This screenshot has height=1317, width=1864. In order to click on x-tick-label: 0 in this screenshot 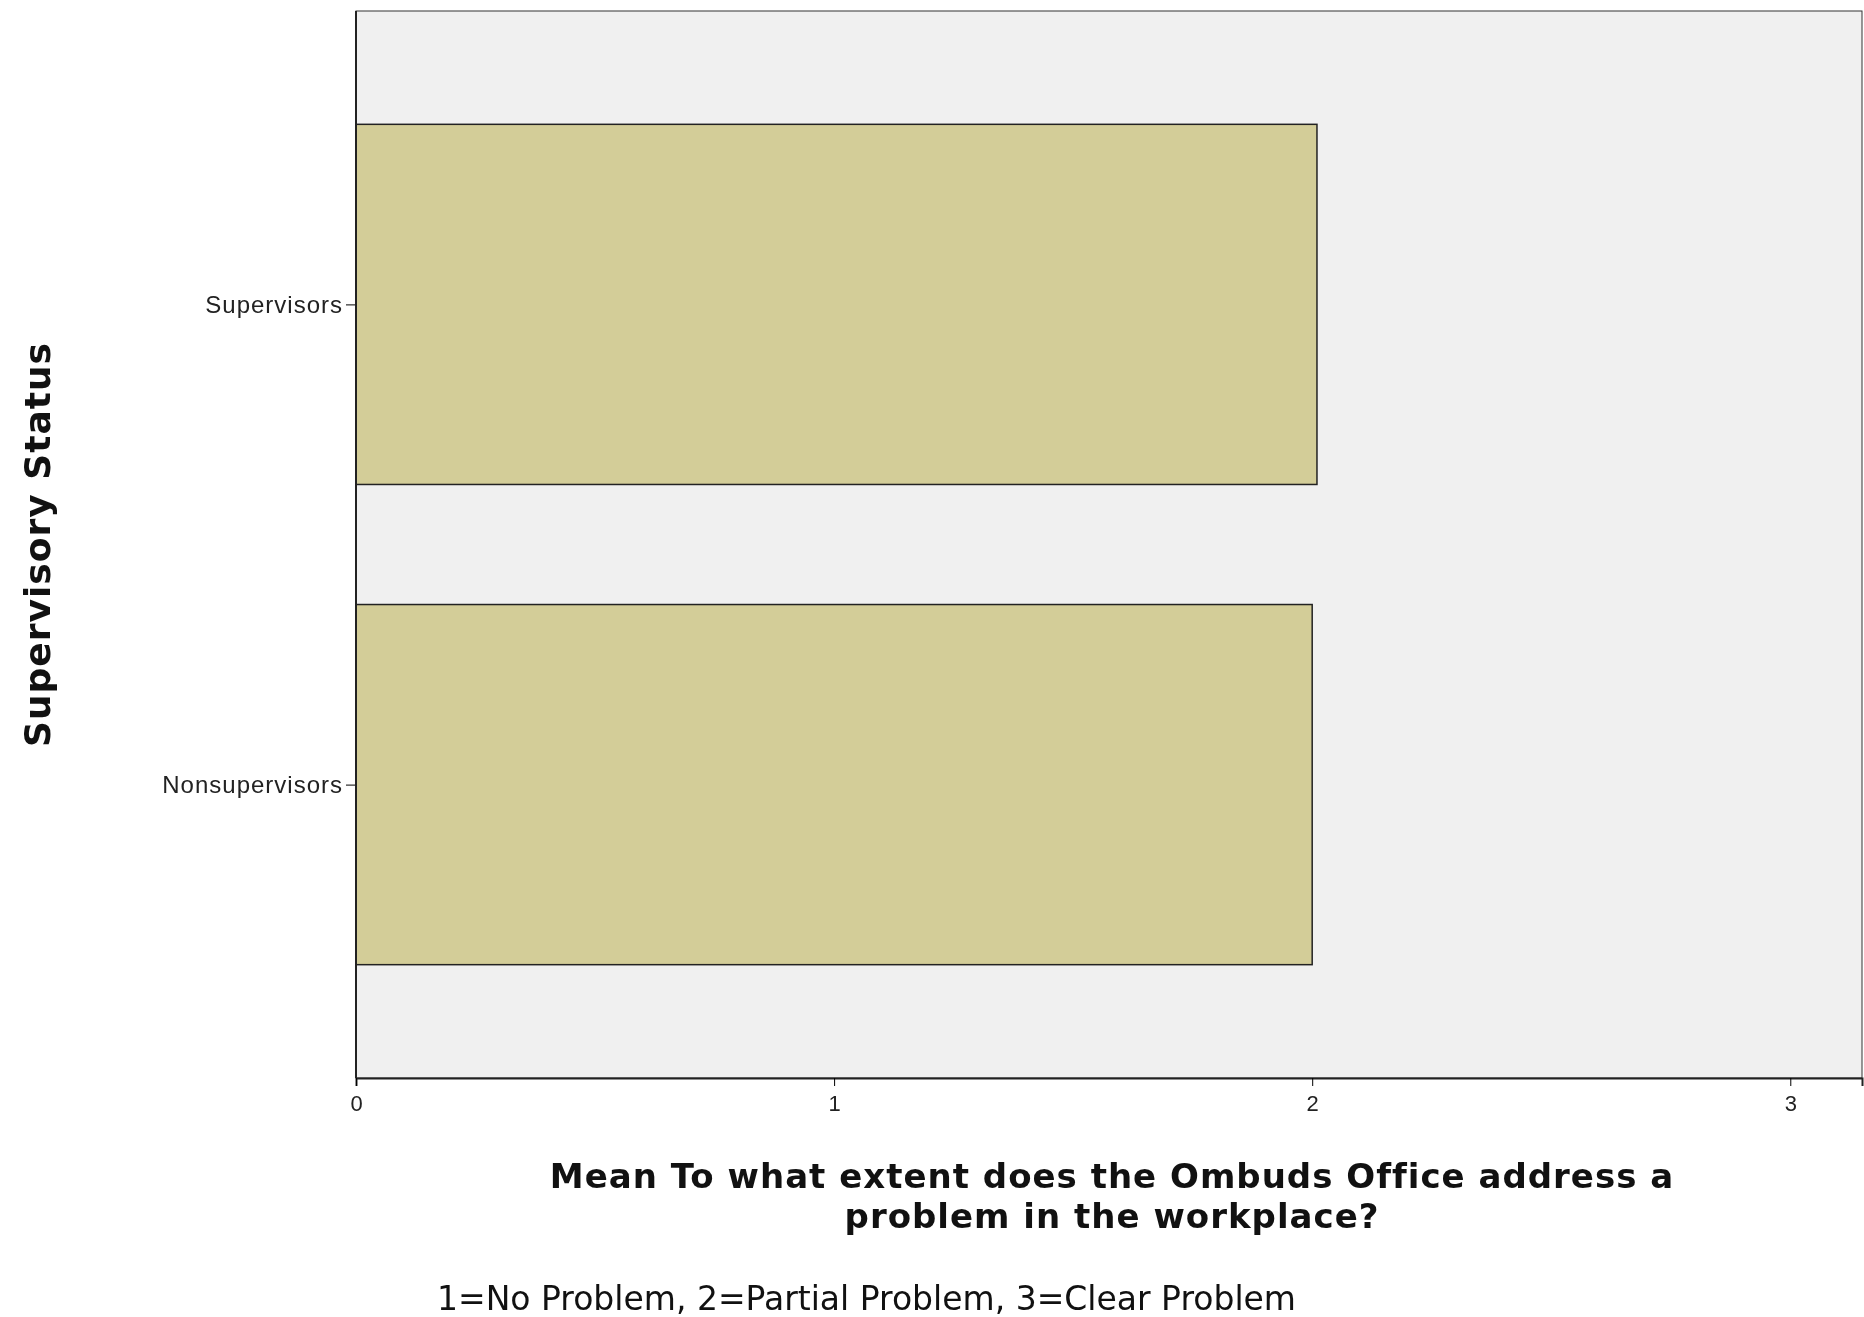, I will do `click(356, 1103)`.